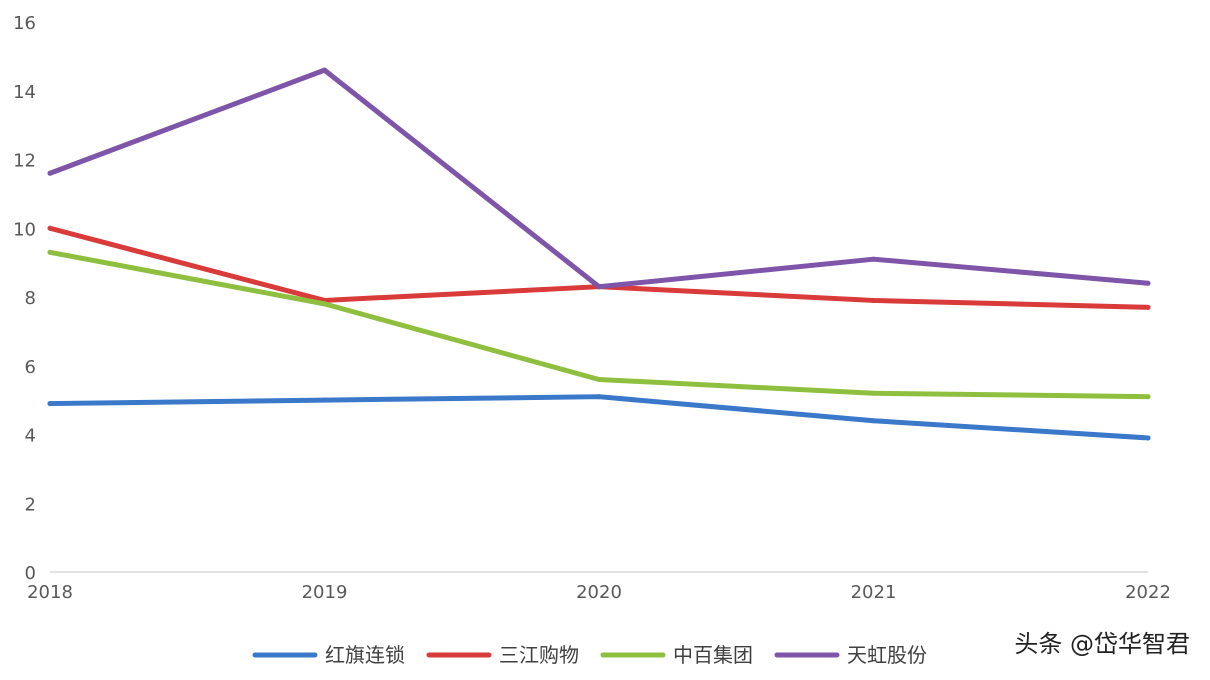 The height and width of the screenshot is (680, 1210). Describe the element at coordinates (30, 298) in the screenshot. I see `y-tick-label: 8` at that location.